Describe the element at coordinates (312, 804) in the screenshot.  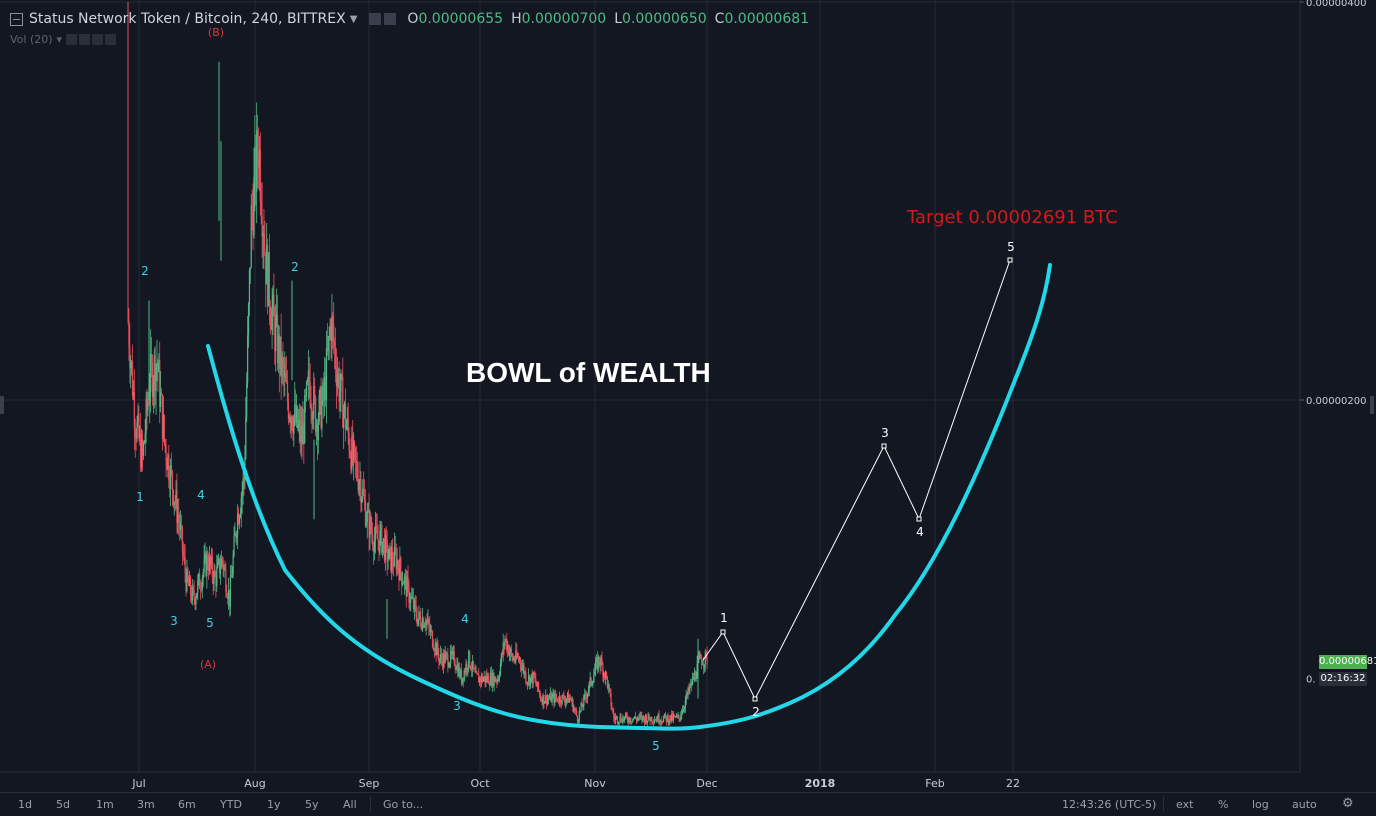
I see `range-5y: 5y` at that location.